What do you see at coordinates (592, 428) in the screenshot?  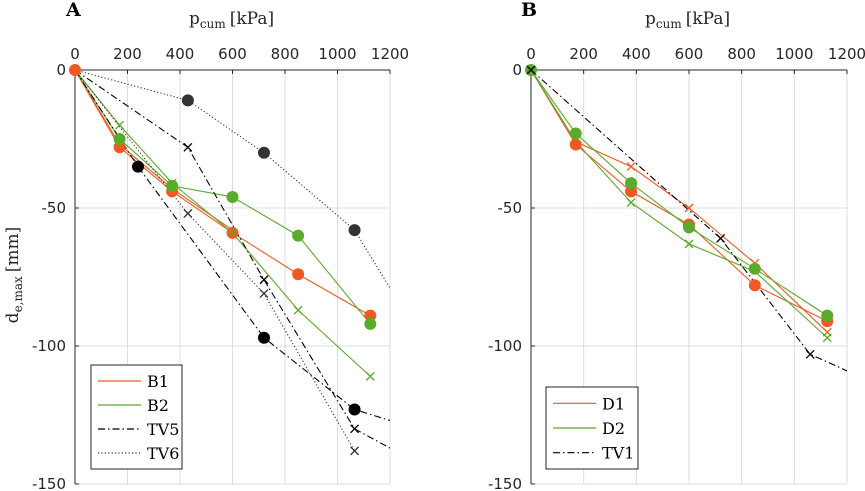 I see `legend-b: D1 D2 TV1` at bounding box center [592, 428].